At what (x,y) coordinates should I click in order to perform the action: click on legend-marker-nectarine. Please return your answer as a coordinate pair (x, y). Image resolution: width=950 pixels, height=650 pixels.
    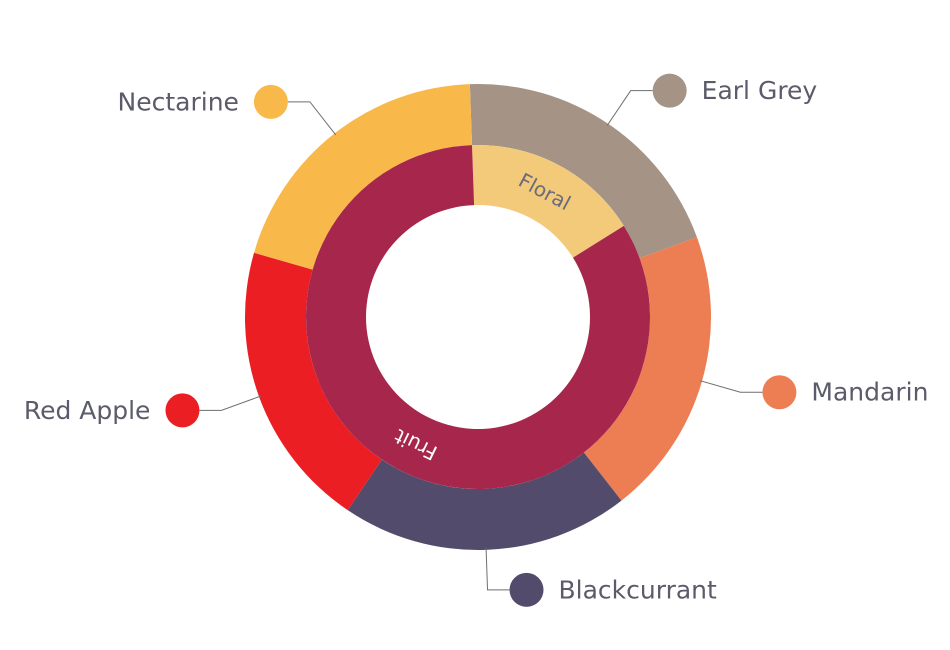
    Looking at the image, I should click on (270, 101).